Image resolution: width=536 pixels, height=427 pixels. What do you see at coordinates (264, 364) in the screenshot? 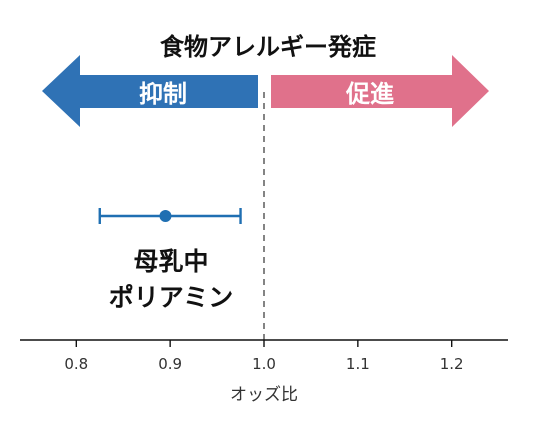
I see `x-tick-label: 1.0` at bounding box center [264, 364].